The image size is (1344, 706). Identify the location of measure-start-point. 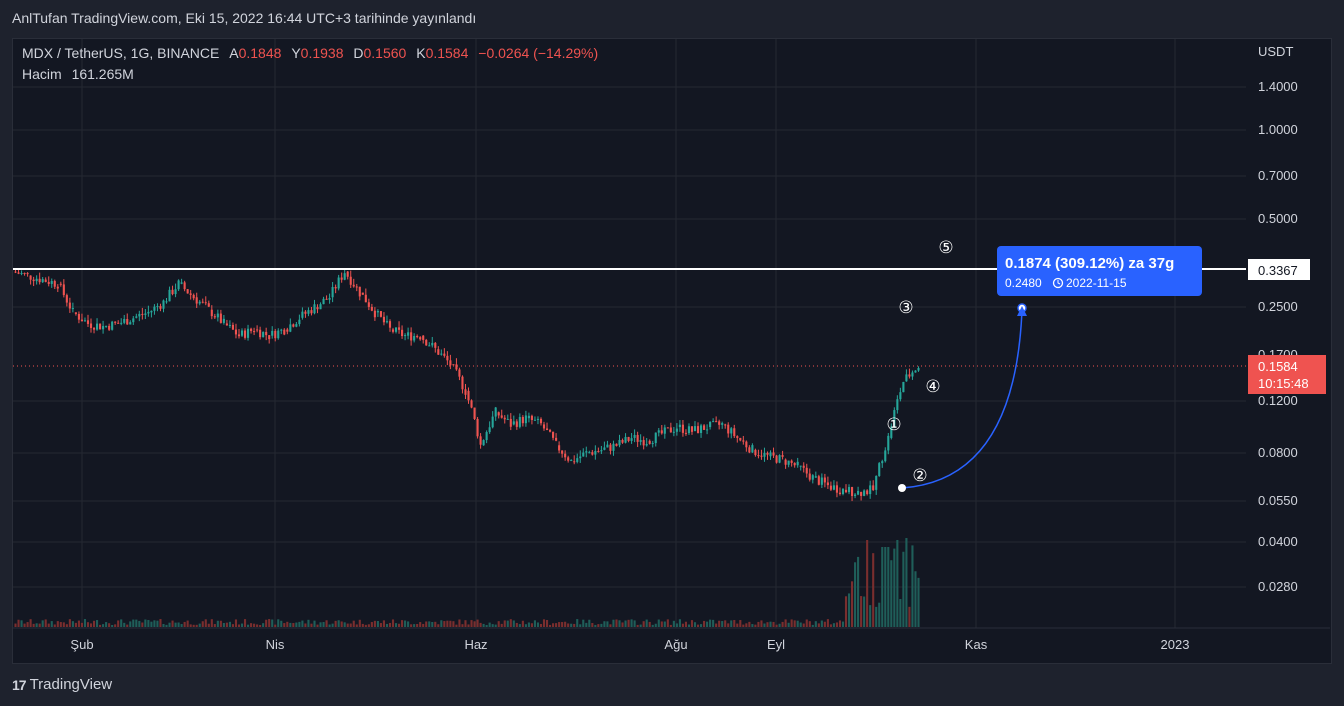
(902, 488).